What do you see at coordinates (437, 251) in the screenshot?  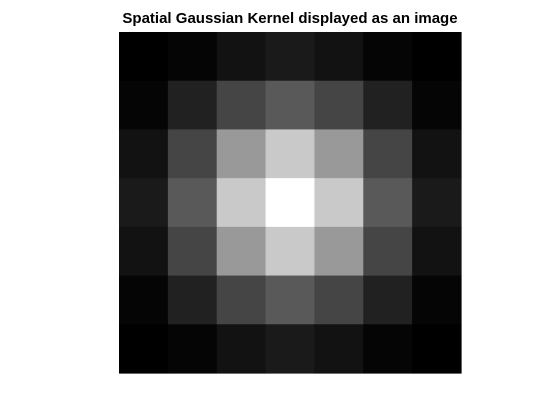 I see `kernel-cell-r4-c6` at bounding box center [437, 251].